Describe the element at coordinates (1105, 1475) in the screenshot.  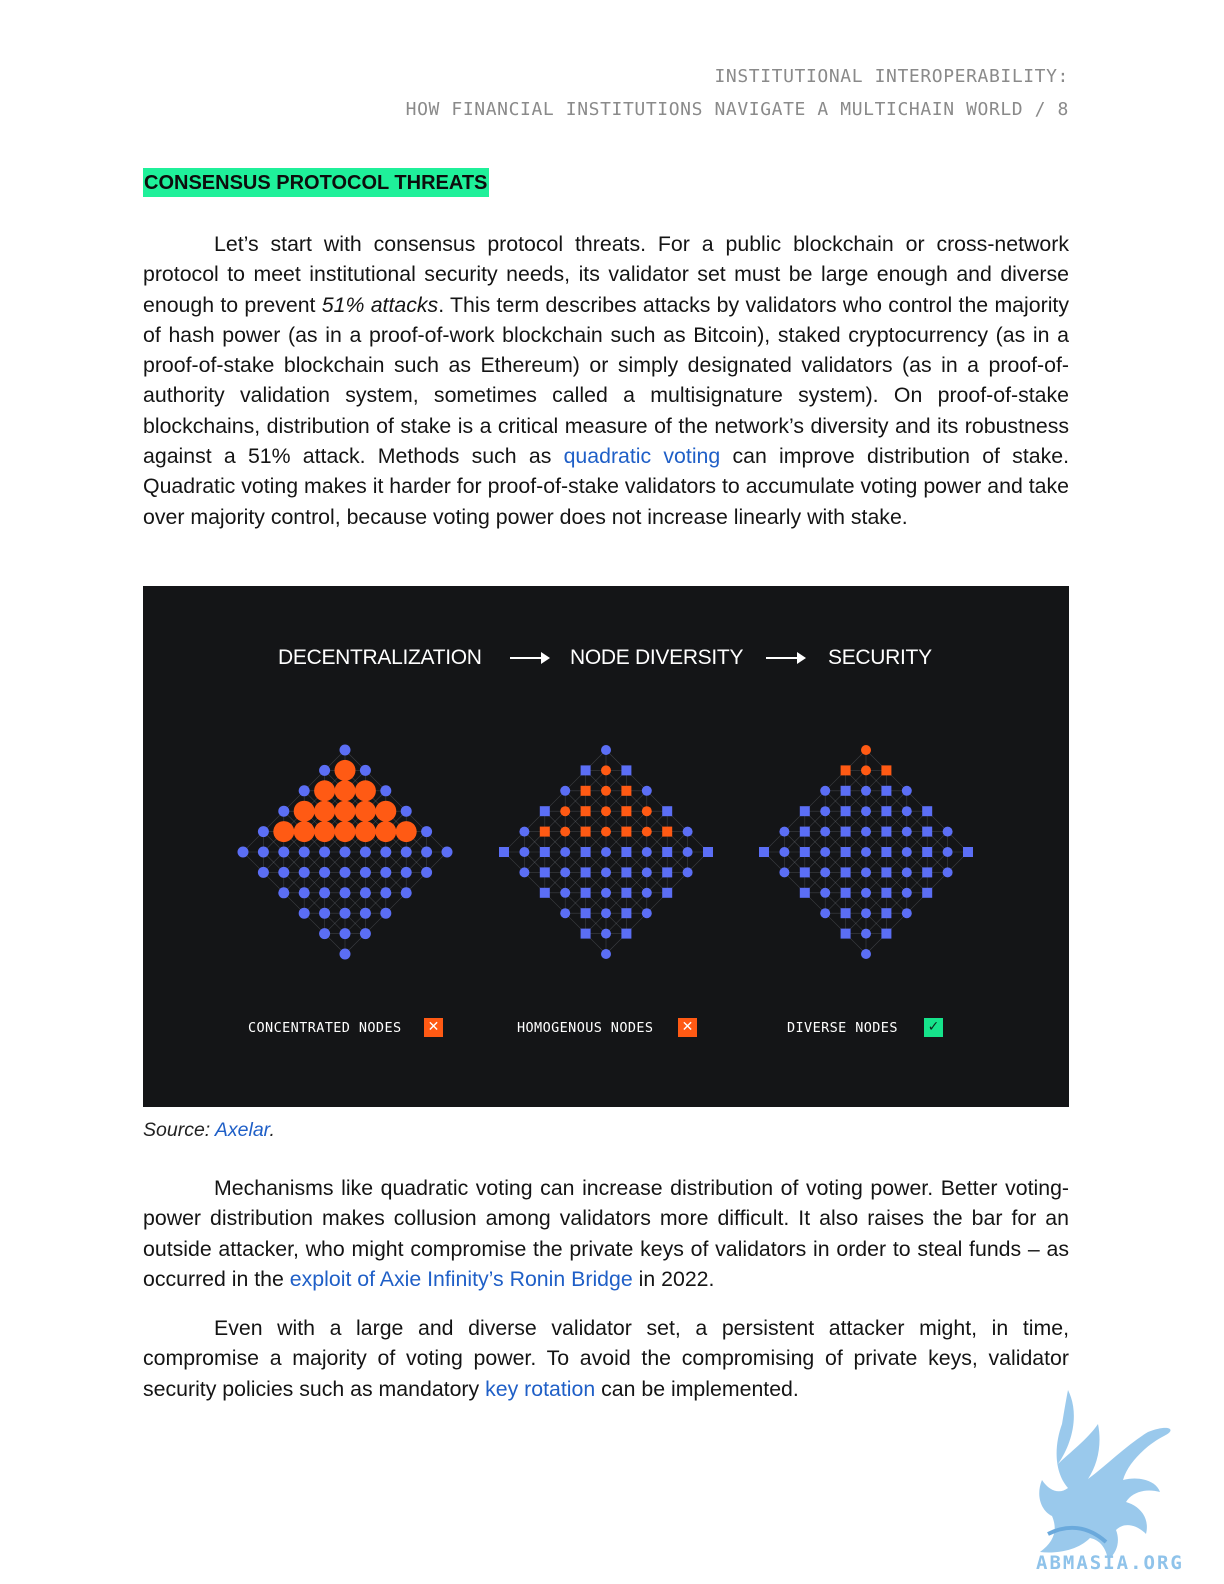
I see `griffin-logo-icon` at that location.